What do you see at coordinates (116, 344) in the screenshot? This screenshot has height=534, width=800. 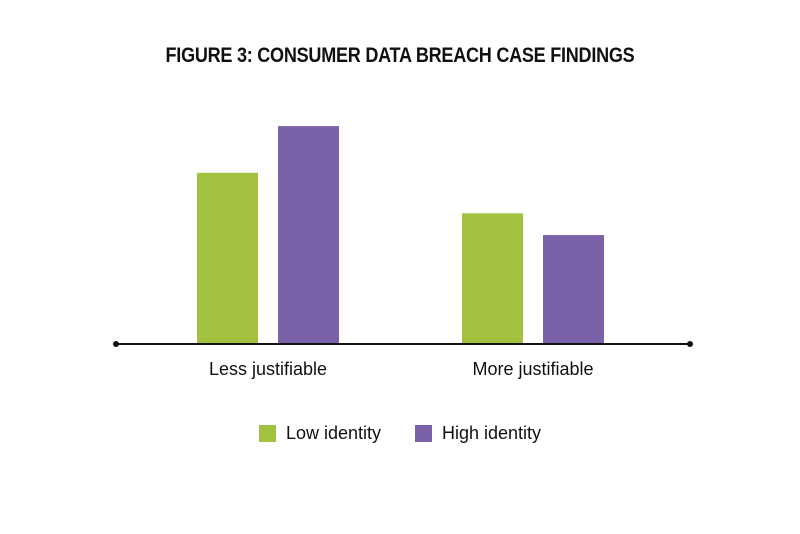 I see `x-axis-left-end-dot` at bounding box center [116, 344].